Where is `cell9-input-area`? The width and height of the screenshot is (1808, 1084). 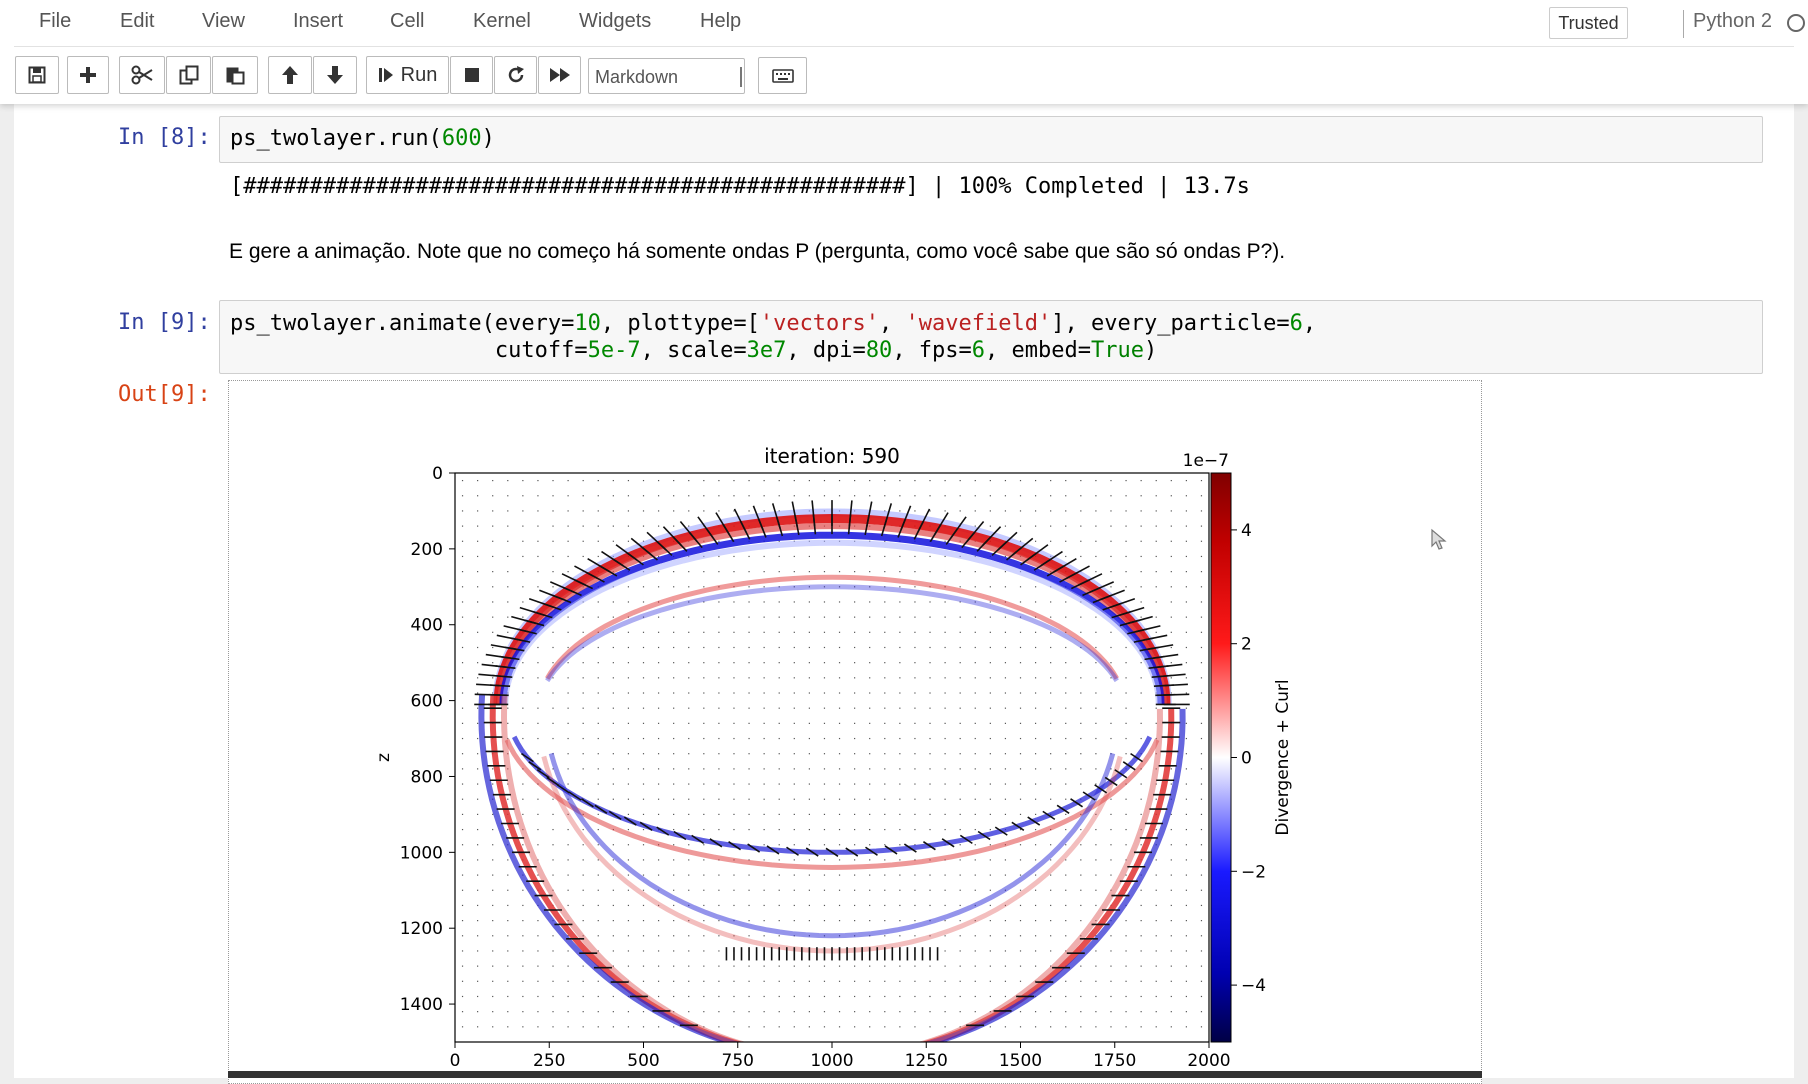 cell9-input-area is located at coordinates (991, 337).